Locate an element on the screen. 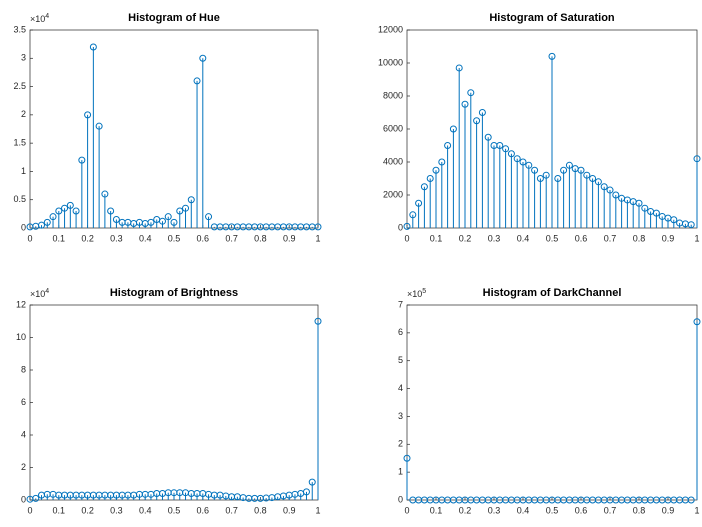 The height and width of the screenshot is (527, 702). x-tick-label: 0.6 is located at coordinates (581, 510).